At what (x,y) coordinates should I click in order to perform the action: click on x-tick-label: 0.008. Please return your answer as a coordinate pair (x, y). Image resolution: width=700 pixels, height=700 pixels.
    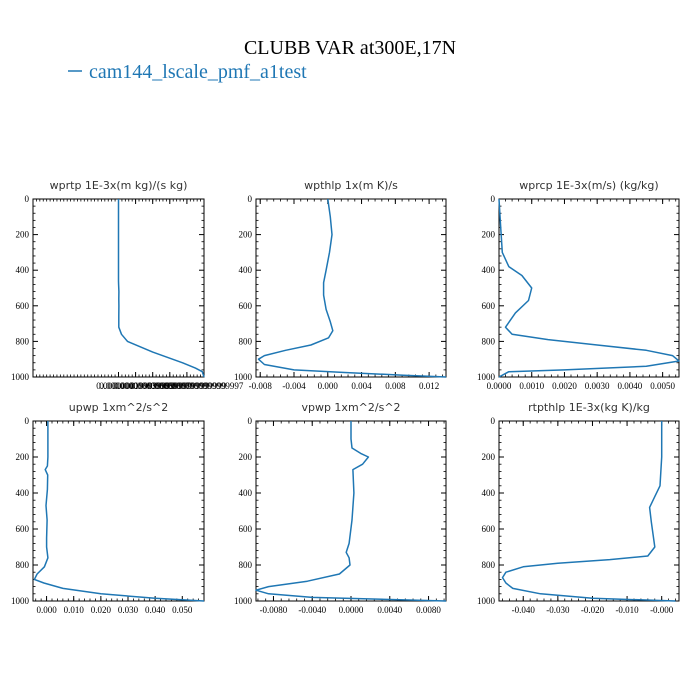
    Looking at the image, I should click on (395, 386).